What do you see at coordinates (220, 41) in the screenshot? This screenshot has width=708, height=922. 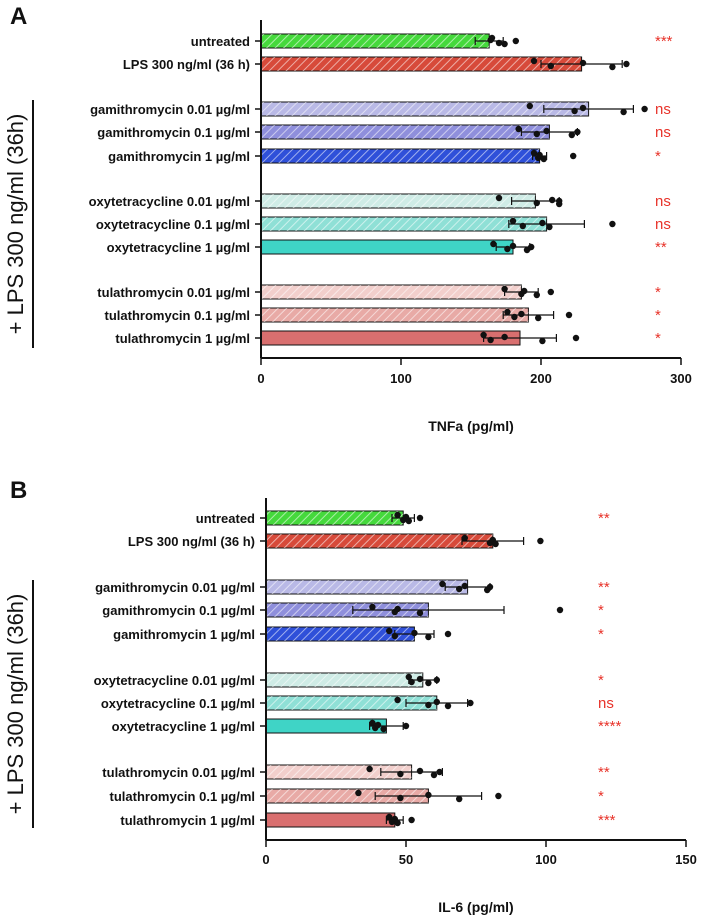 I see `category-label: untreated` at bounding box center [220, 41].